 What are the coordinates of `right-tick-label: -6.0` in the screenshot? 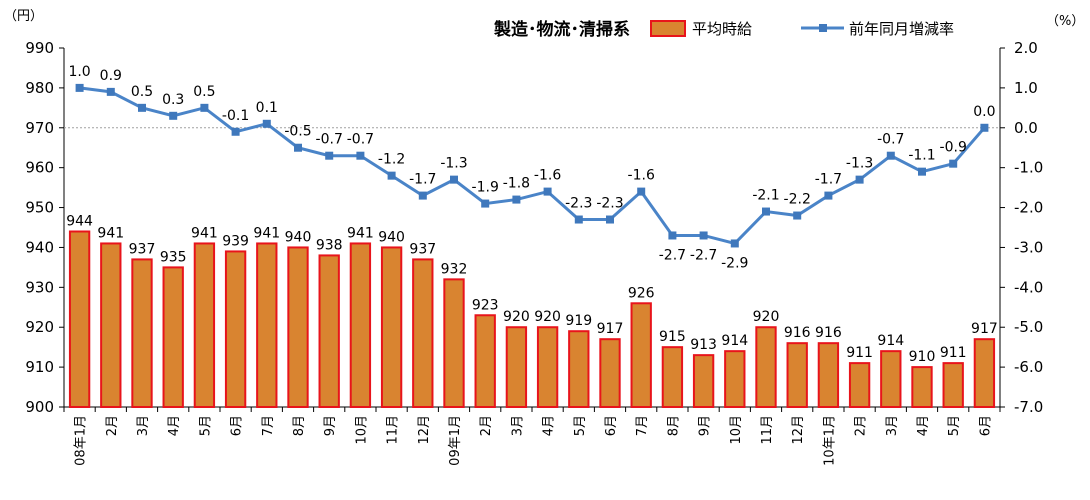 It's located at (1028, 367).